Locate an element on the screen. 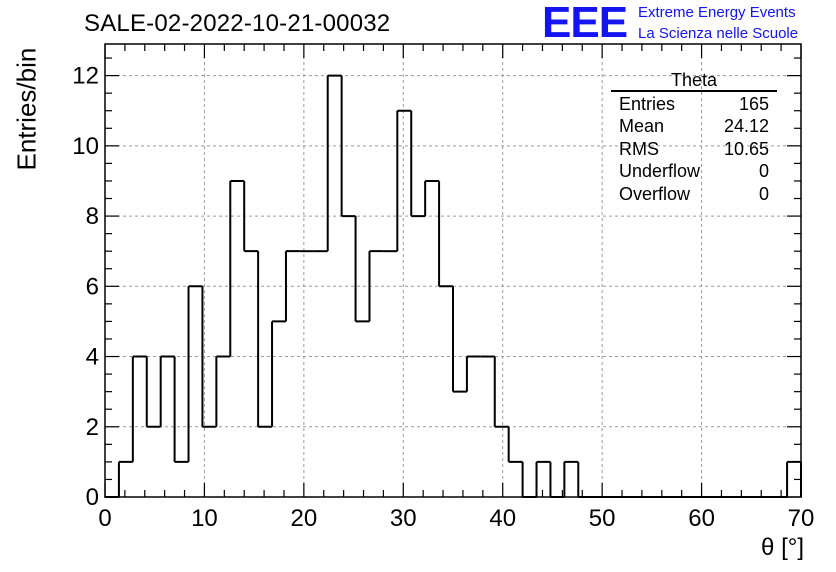 The width and height of the screenshot is (836, 572). y-axis-label: Entries/bin is located at coordinates (26, 109).